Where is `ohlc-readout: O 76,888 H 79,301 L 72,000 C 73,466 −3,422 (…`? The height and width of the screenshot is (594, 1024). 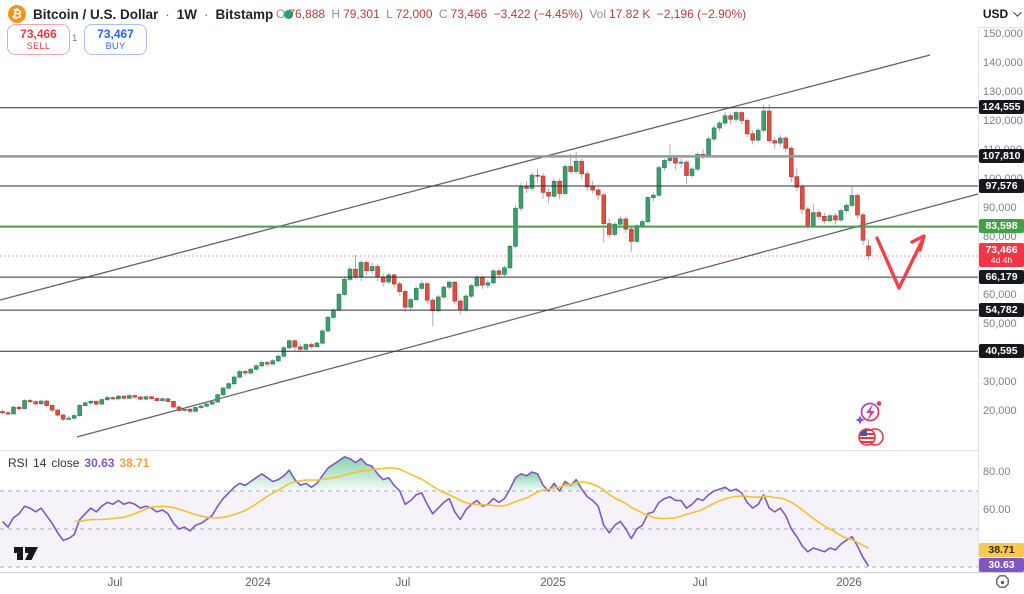 ohlc-readout: O 76,888 H 79,301 L 72,000 C 73,466 −3,422 (… is located at coordinates (512, 14).